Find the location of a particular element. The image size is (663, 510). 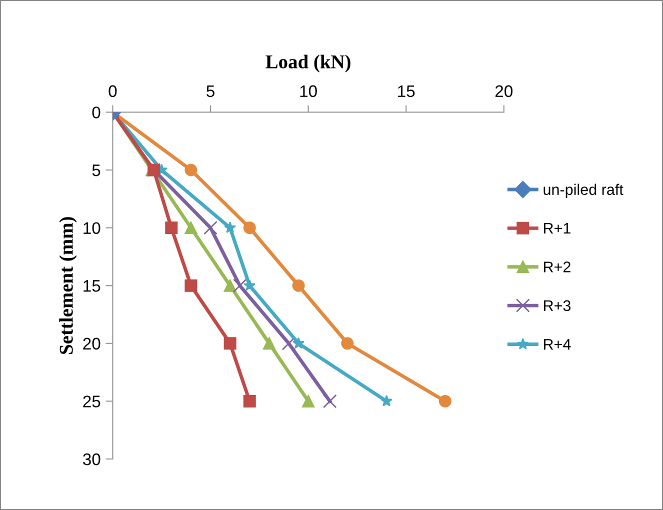

y-tick-label: 5 is located at coordinates (96, 170).